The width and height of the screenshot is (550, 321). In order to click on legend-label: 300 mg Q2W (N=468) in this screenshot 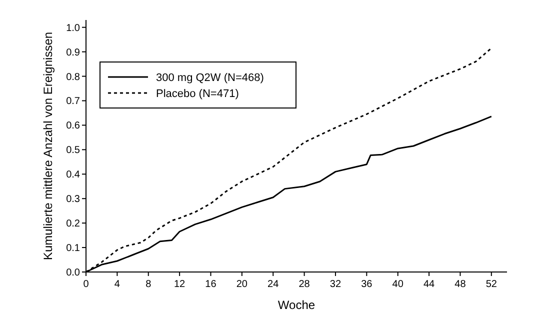, I will do `click(210, 78)`.